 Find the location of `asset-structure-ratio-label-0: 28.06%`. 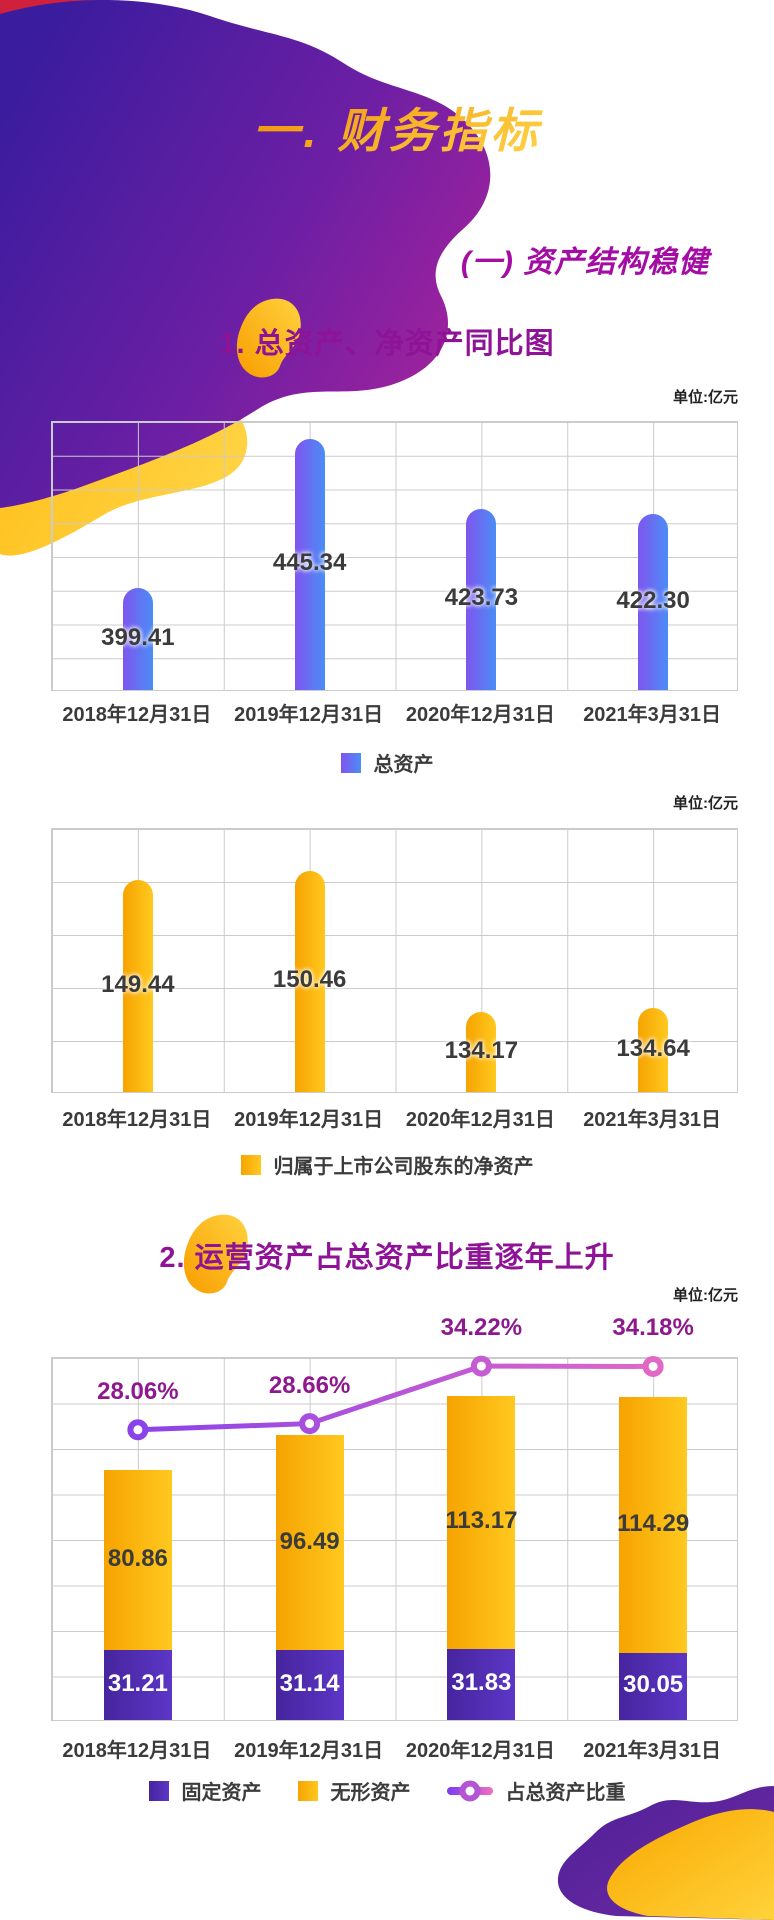

asset-structure-ratio-label-0: 28.06% is located at coordinates (138, 1391).